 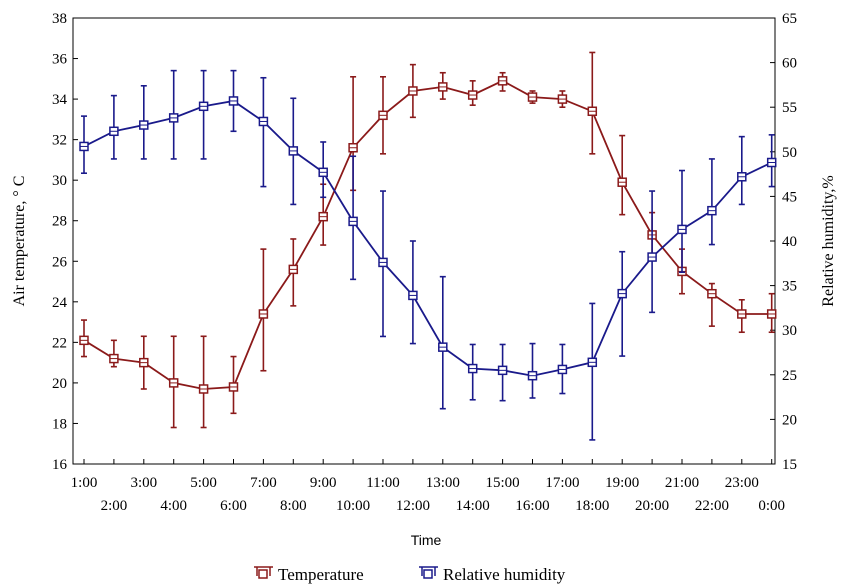 I want to click on right-tick-label: 25, so click(x=789, y=376).